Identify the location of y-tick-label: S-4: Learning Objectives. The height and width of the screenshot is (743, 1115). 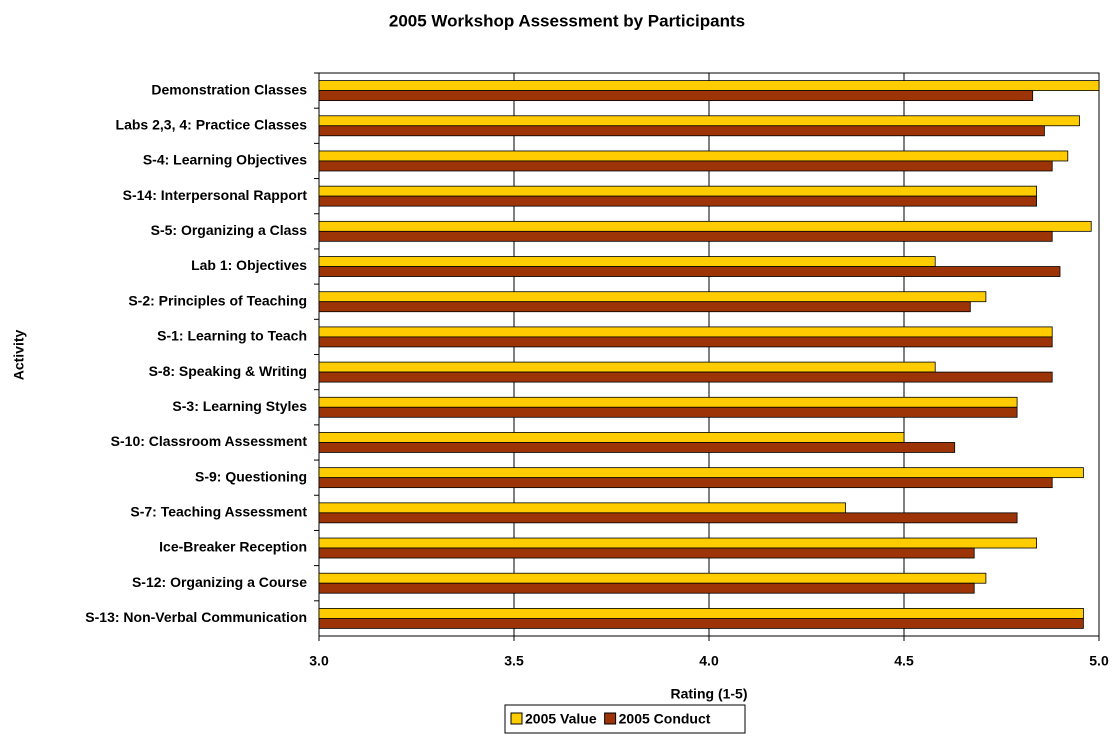
(225, 160).